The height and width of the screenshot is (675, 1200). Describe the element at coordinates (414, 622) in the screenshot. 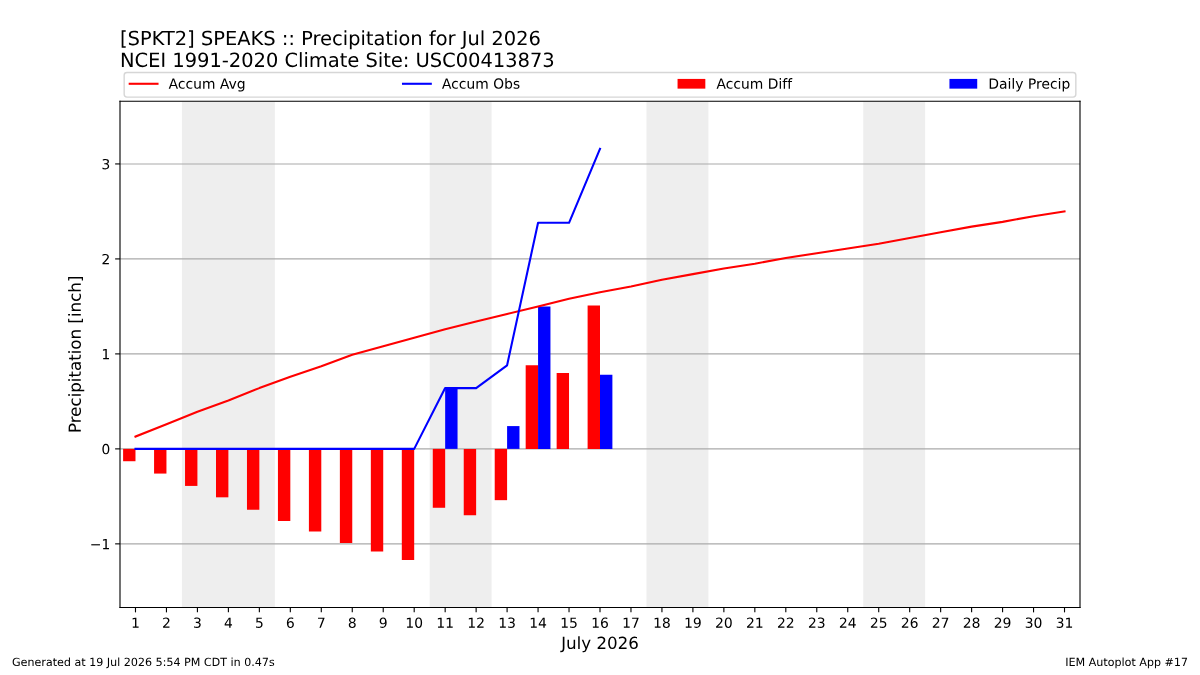

I see `x-tick-label: 10` at that location.